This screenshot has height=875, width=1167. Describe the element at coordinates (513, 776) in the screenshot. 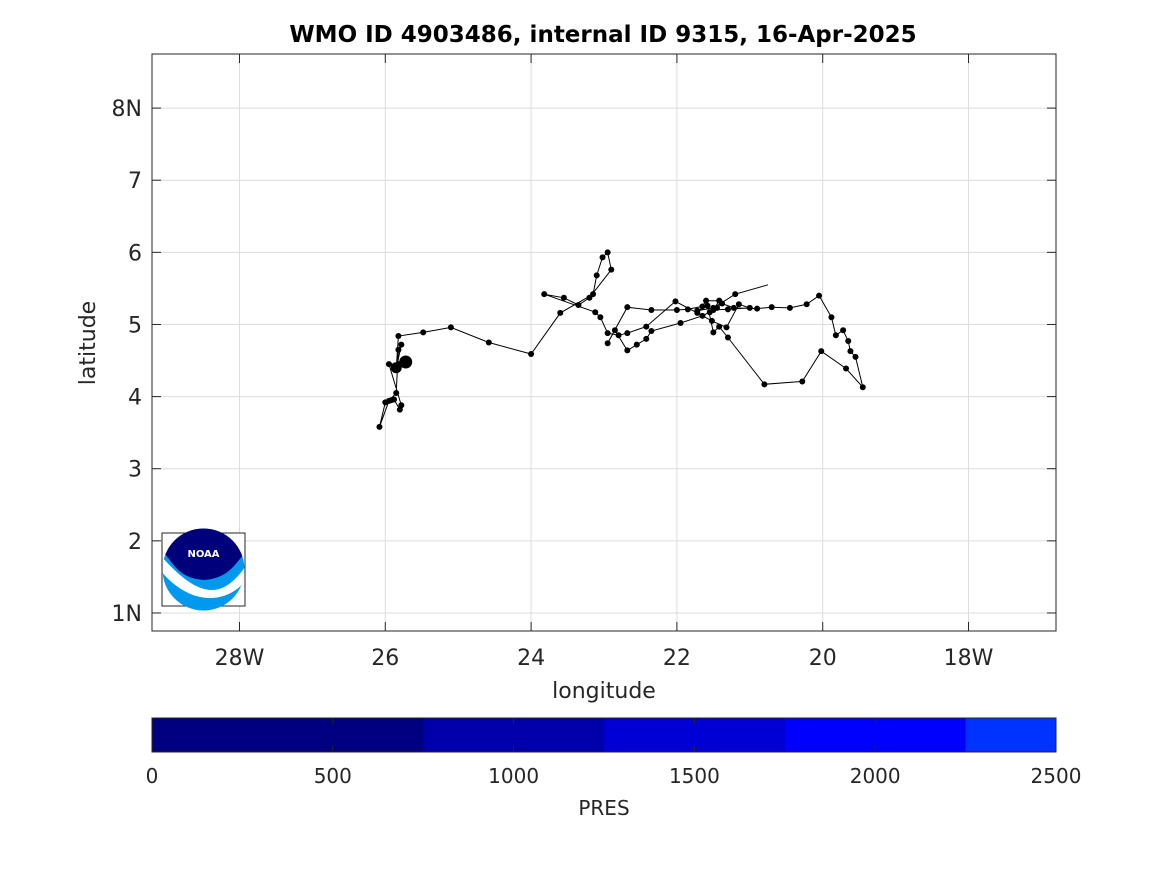

I see `colorbar-tick-label: 1000` at that location.